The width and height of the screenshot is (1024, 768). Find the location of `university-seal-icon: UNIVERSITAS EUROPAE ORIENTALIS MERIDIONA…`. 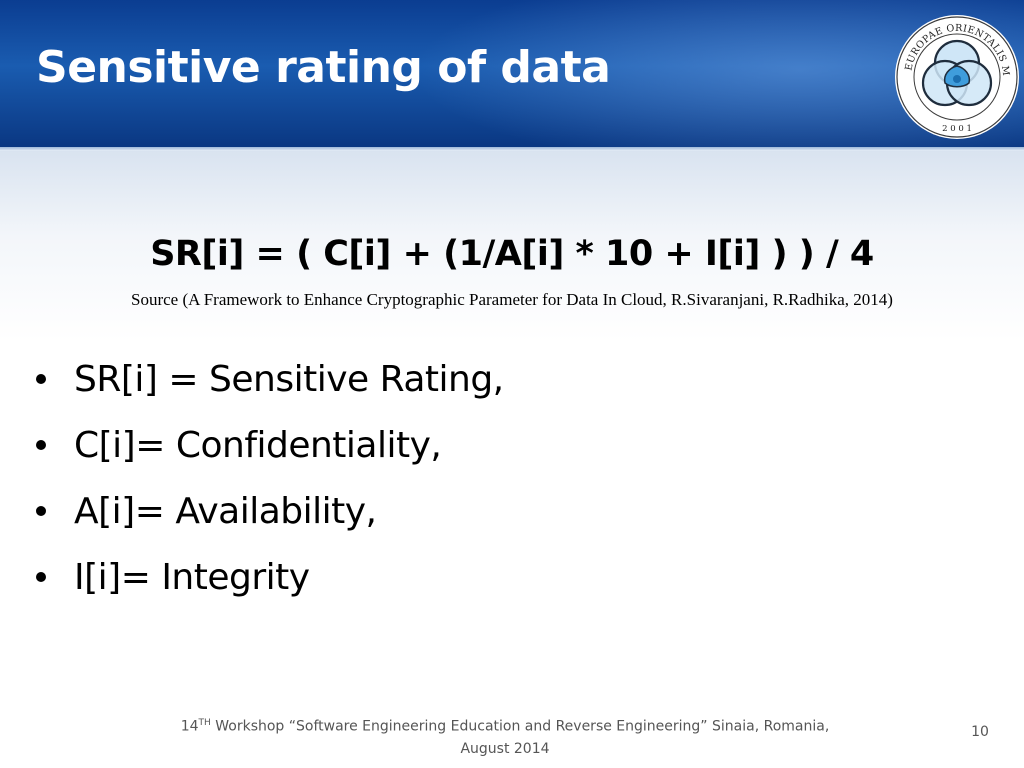

university-seal-icon: UNIVERSITAS EUROPAE ORIENTALIS MERIDIONA… is located at coordinates (956, 76).